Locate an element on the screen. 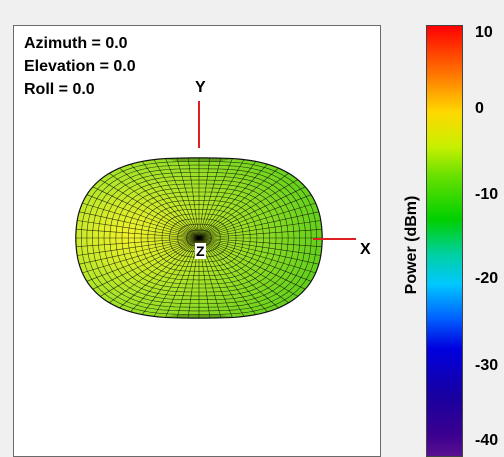  azimuth-readout: Azimuth = 0.0 is located at coordinates (76, 43).